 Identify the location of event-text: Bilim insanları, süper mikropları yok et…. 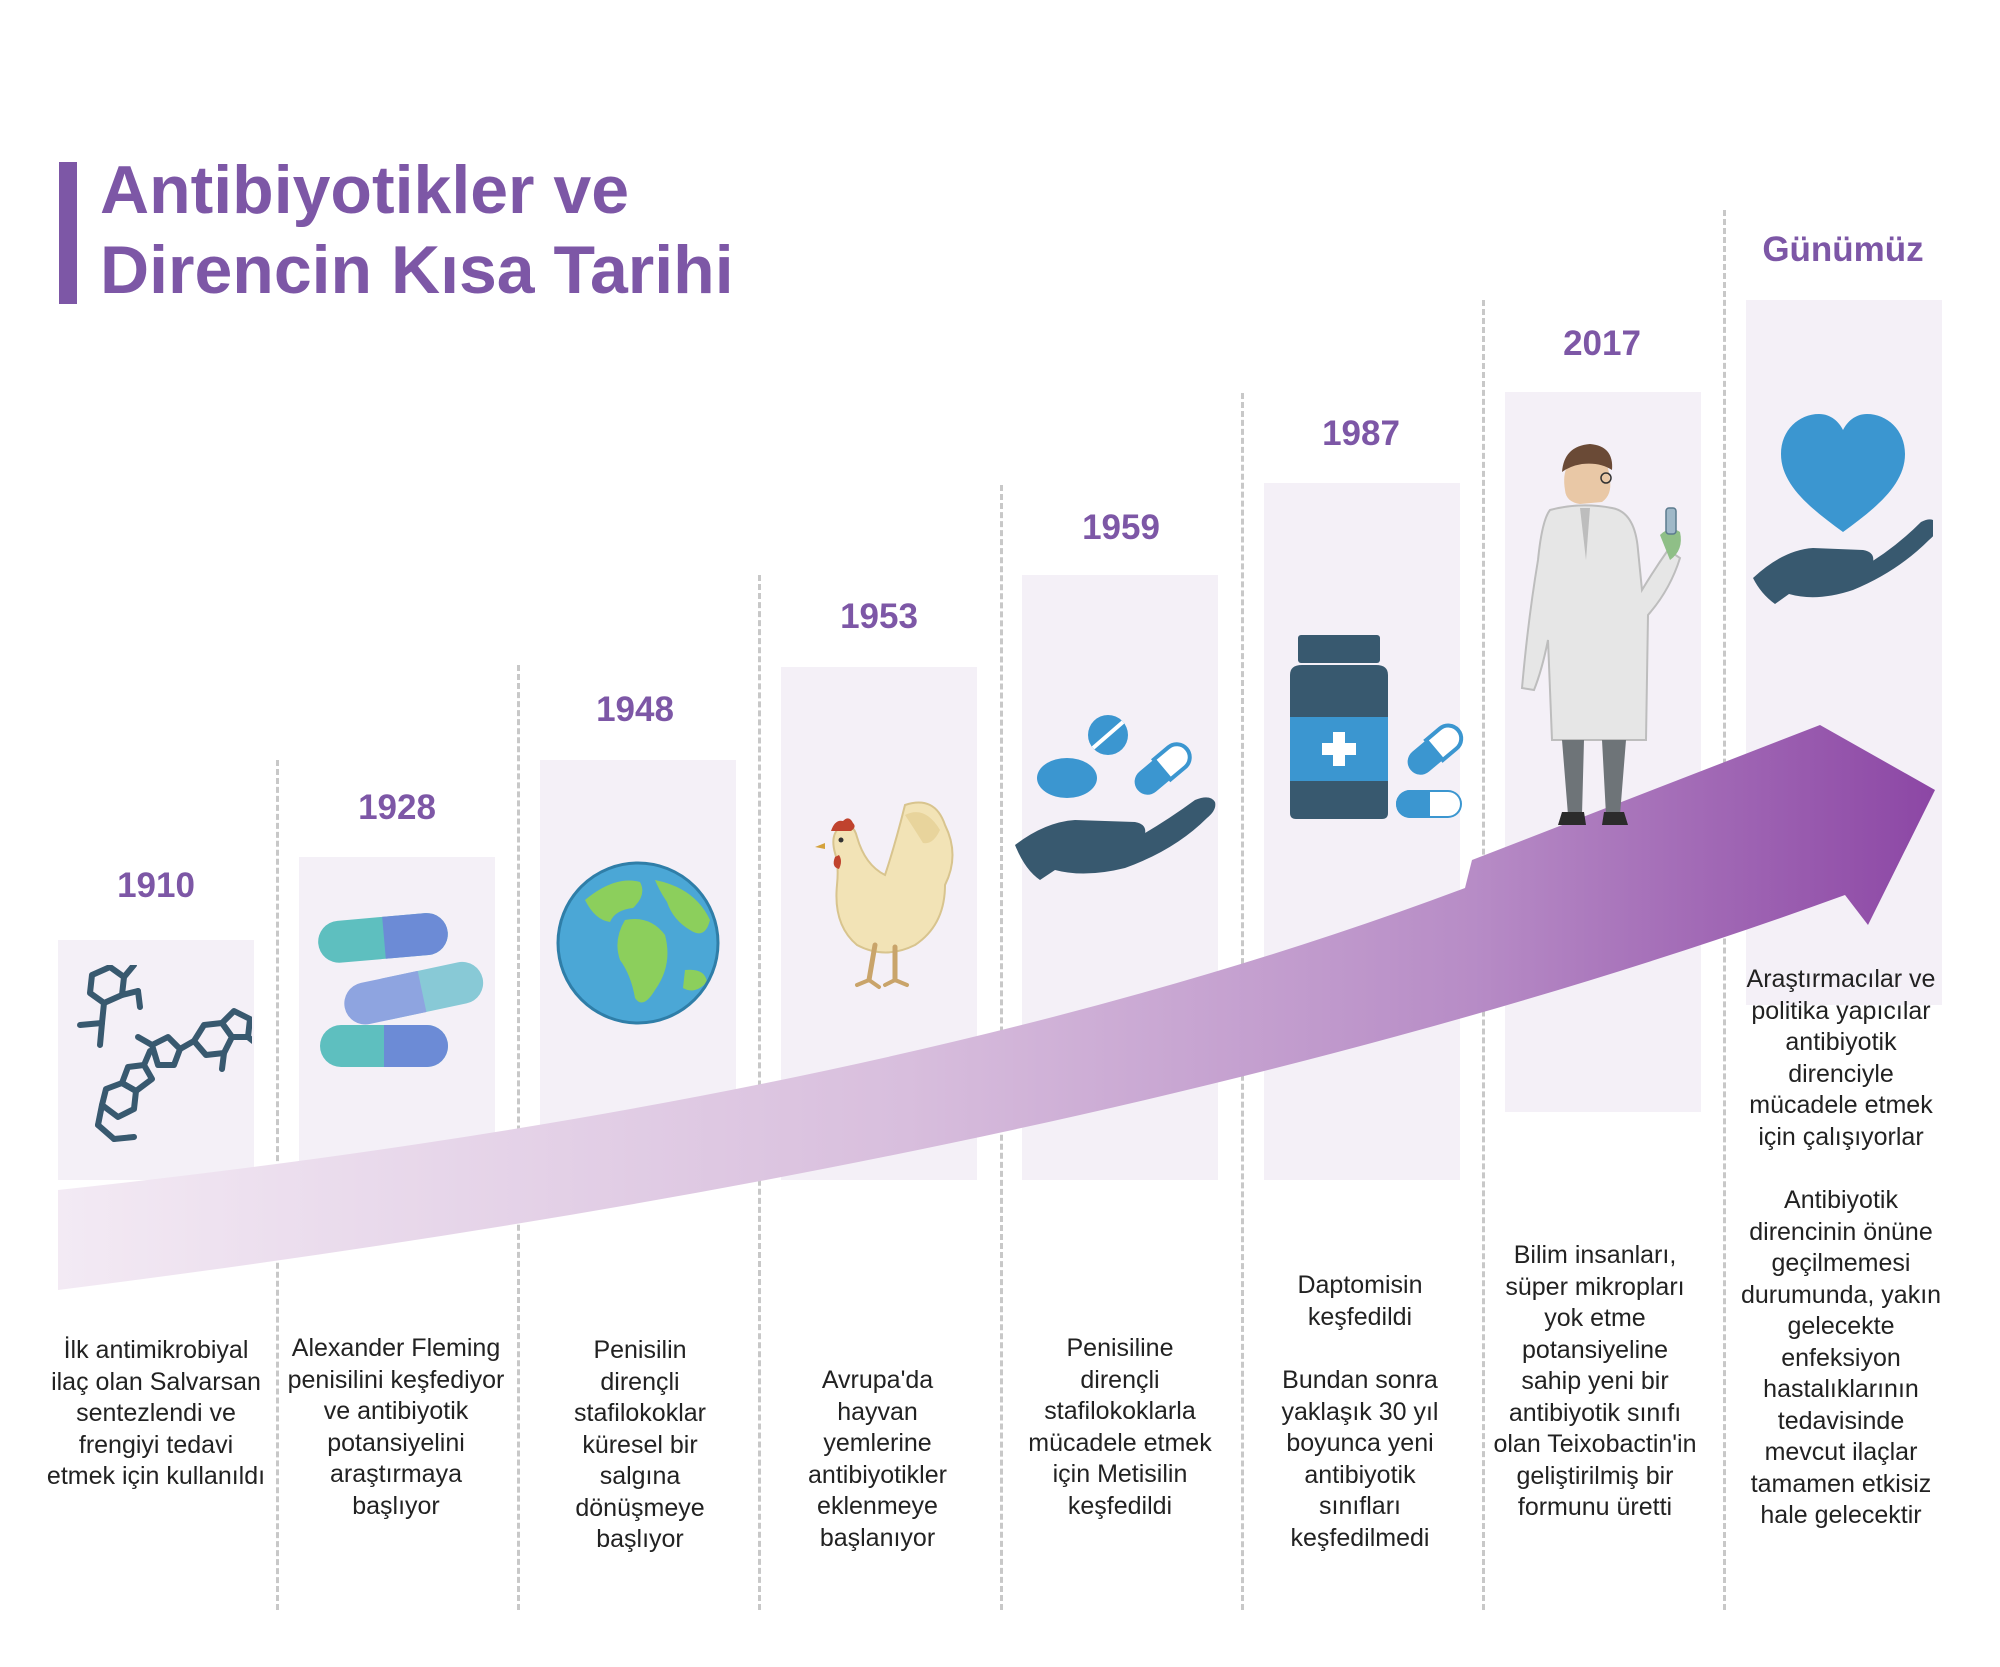
(1595, 1381).